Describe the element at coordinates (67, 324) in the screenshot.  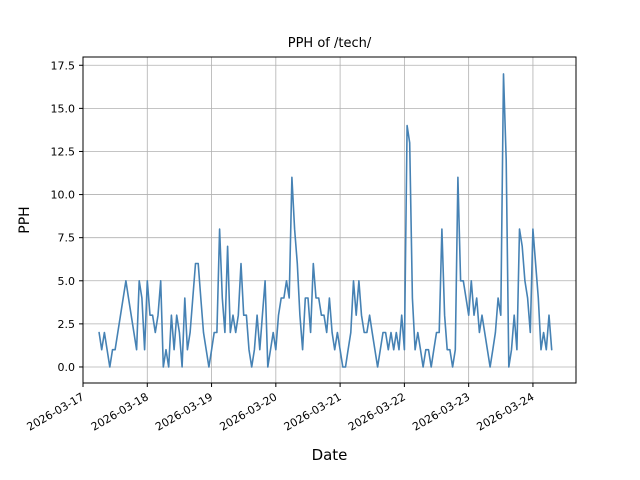
I see `y-tick-label: 2.5` at that location.